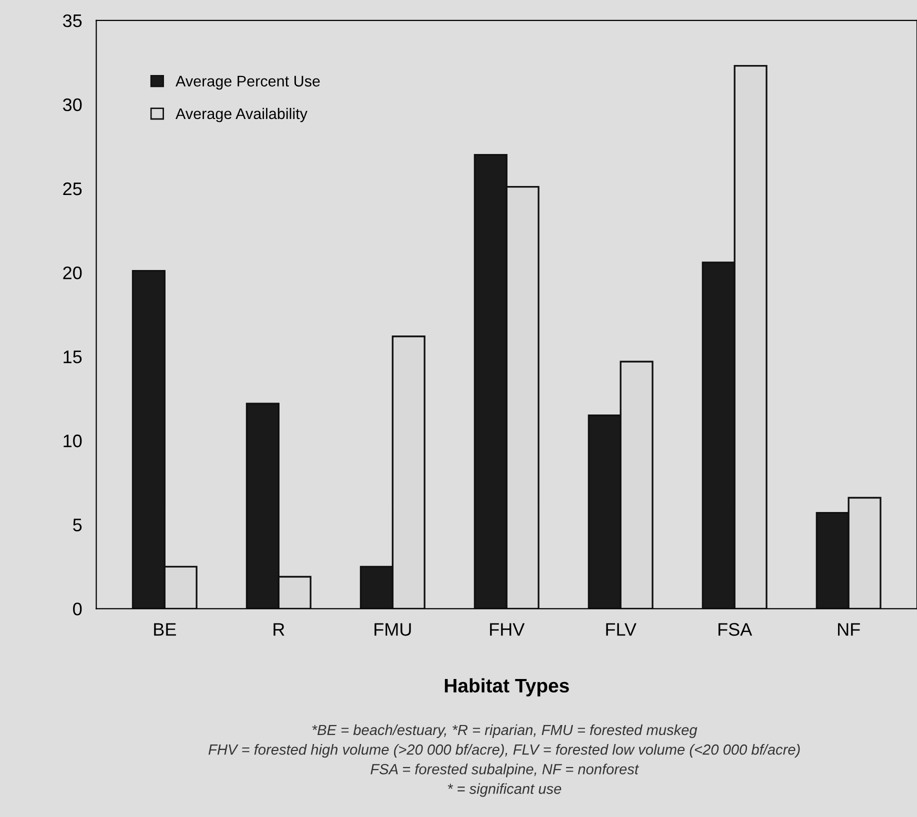  What do you see at coordinates (72, 273) in the screenshot?
I see `y-tick-label: 20` at bounding box center [72, 273].